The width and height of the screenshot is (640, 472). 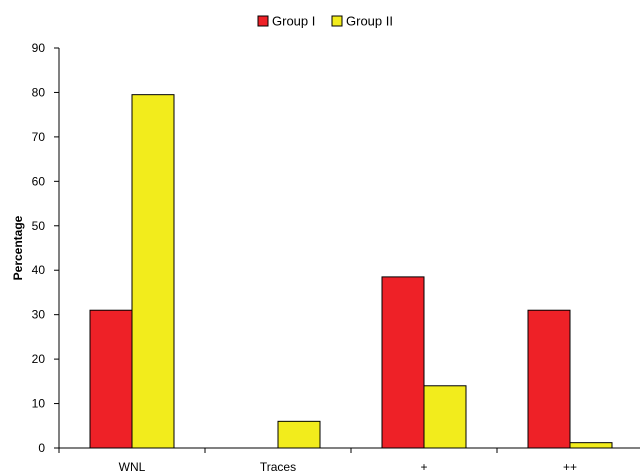 I want to click on legend-label: Group II, so click(x=369, y=21).